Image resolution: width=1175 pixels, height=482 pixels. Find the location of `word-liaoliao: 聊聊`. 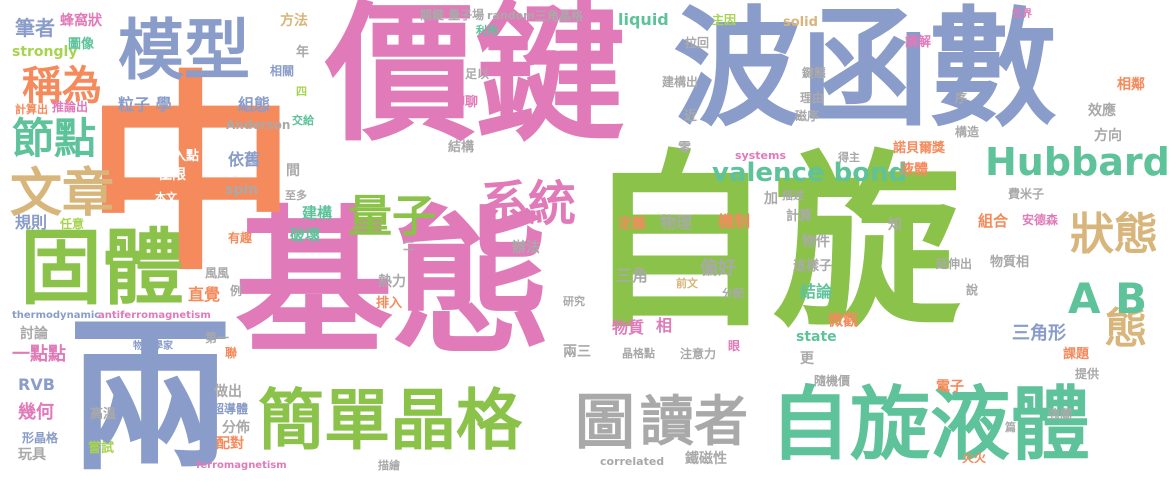

word-liaoliao: 聊聊 is located at coordinates (465, 102).